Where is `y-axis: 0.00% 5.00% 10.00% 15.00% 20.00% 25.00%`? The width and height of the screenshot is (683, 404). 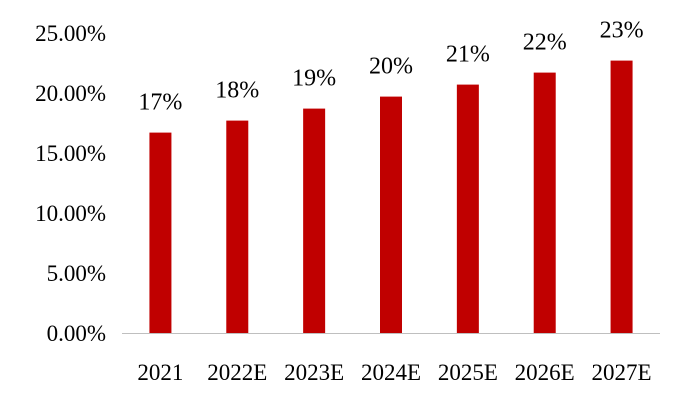
y-axis: 0.00% 5.00% 10.00% 15.00% 20.00% 25.00% is located at coordinates (70, 183).